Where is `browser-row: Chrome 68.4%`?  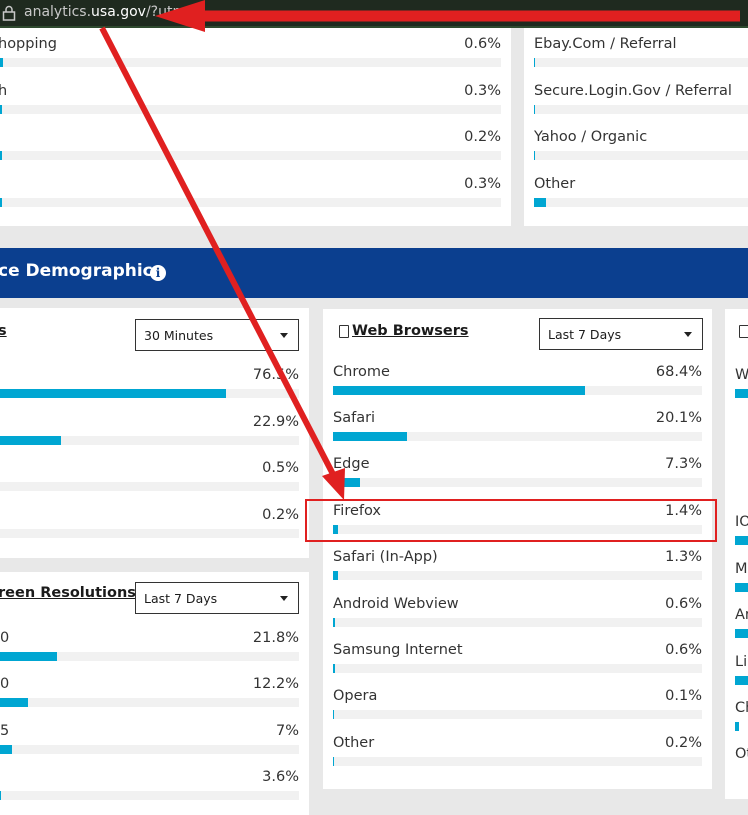
browser-row: Chrome 68.4% is located at coordinates (517, 384).